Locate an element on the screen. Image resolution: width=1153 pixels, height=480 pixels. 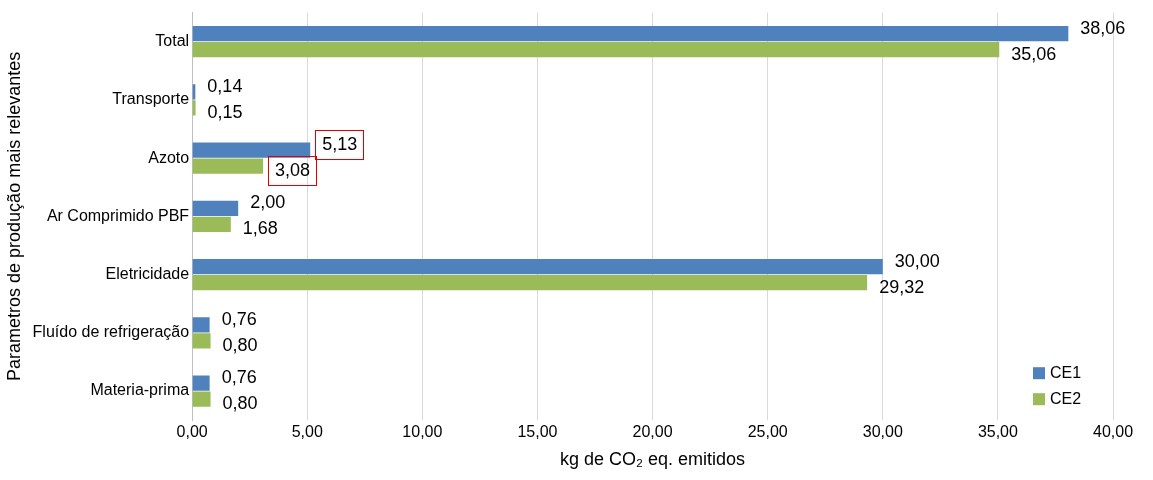
x-tick-label: 5,00 is located at coordinates (307, 432).